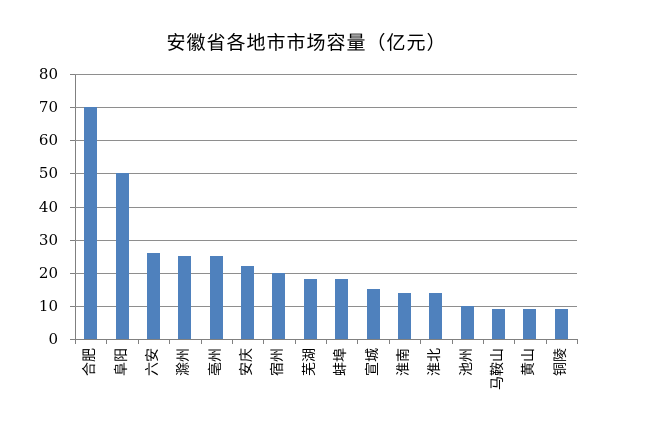  Describe the element at coordinates (278, 362) in the screenshot. I see `x-axis-label: 宿州` at that location.